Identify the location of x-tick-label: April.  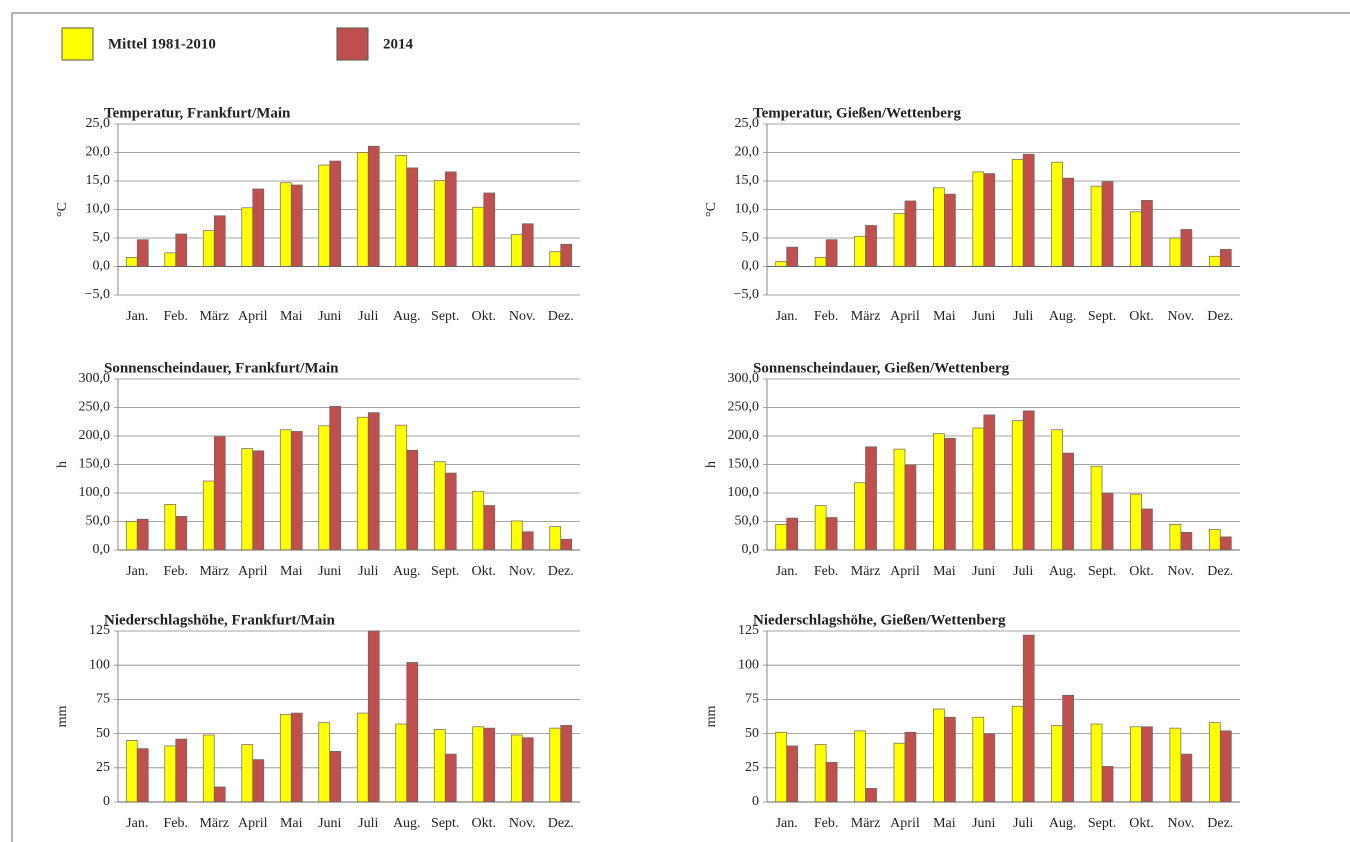
(905, 823).